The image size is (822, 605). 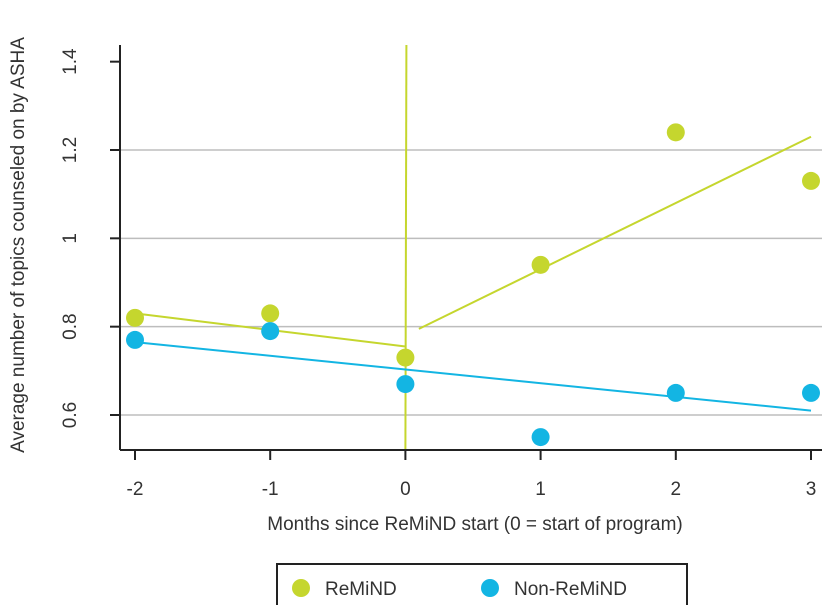 What do you see at coordinates (405, 489) in the screenshot?
I see `x-tick-label: 0` at bounding box center [405, 489].